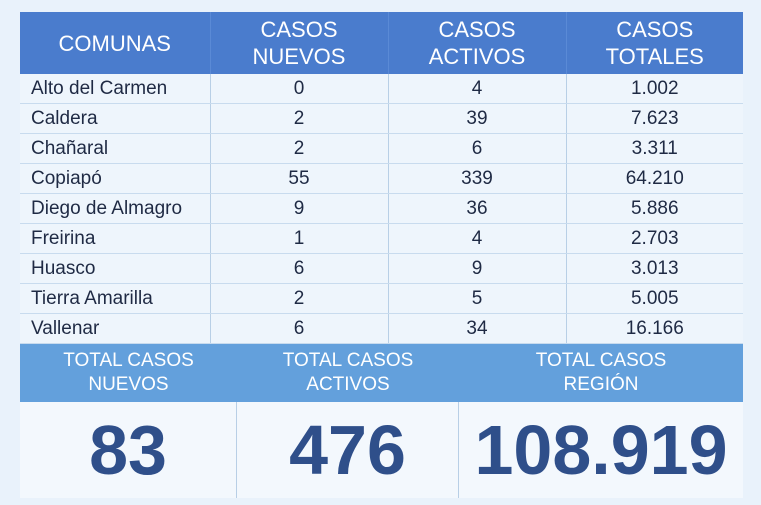  What do you see at coordinates (348, 373) in the screenshot?
I see `total-activos-label: TOTAL CASOS ACTIVOS` at bounding box center [348, 373].